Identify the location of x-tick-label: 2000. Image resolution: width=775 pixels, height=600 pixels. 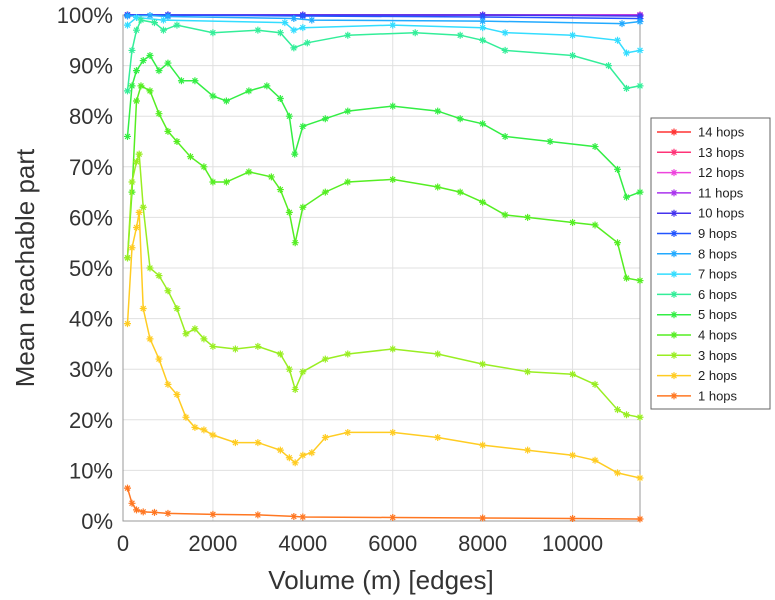
(212, 543).